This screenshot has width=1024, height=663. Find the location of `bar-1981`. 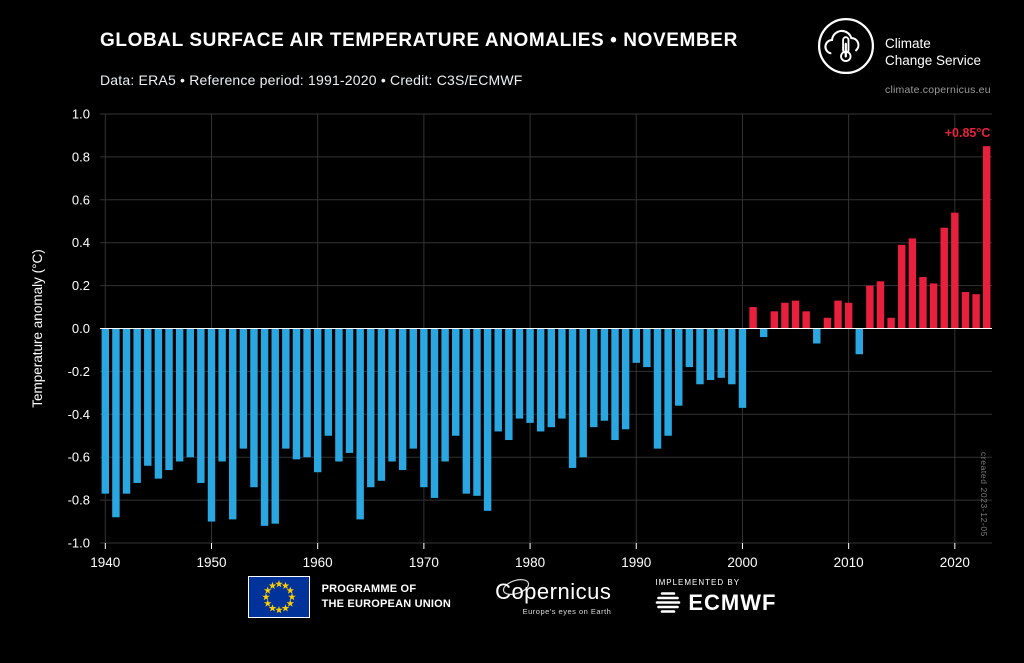

bar-1981 is located at coordinates (540, 380).